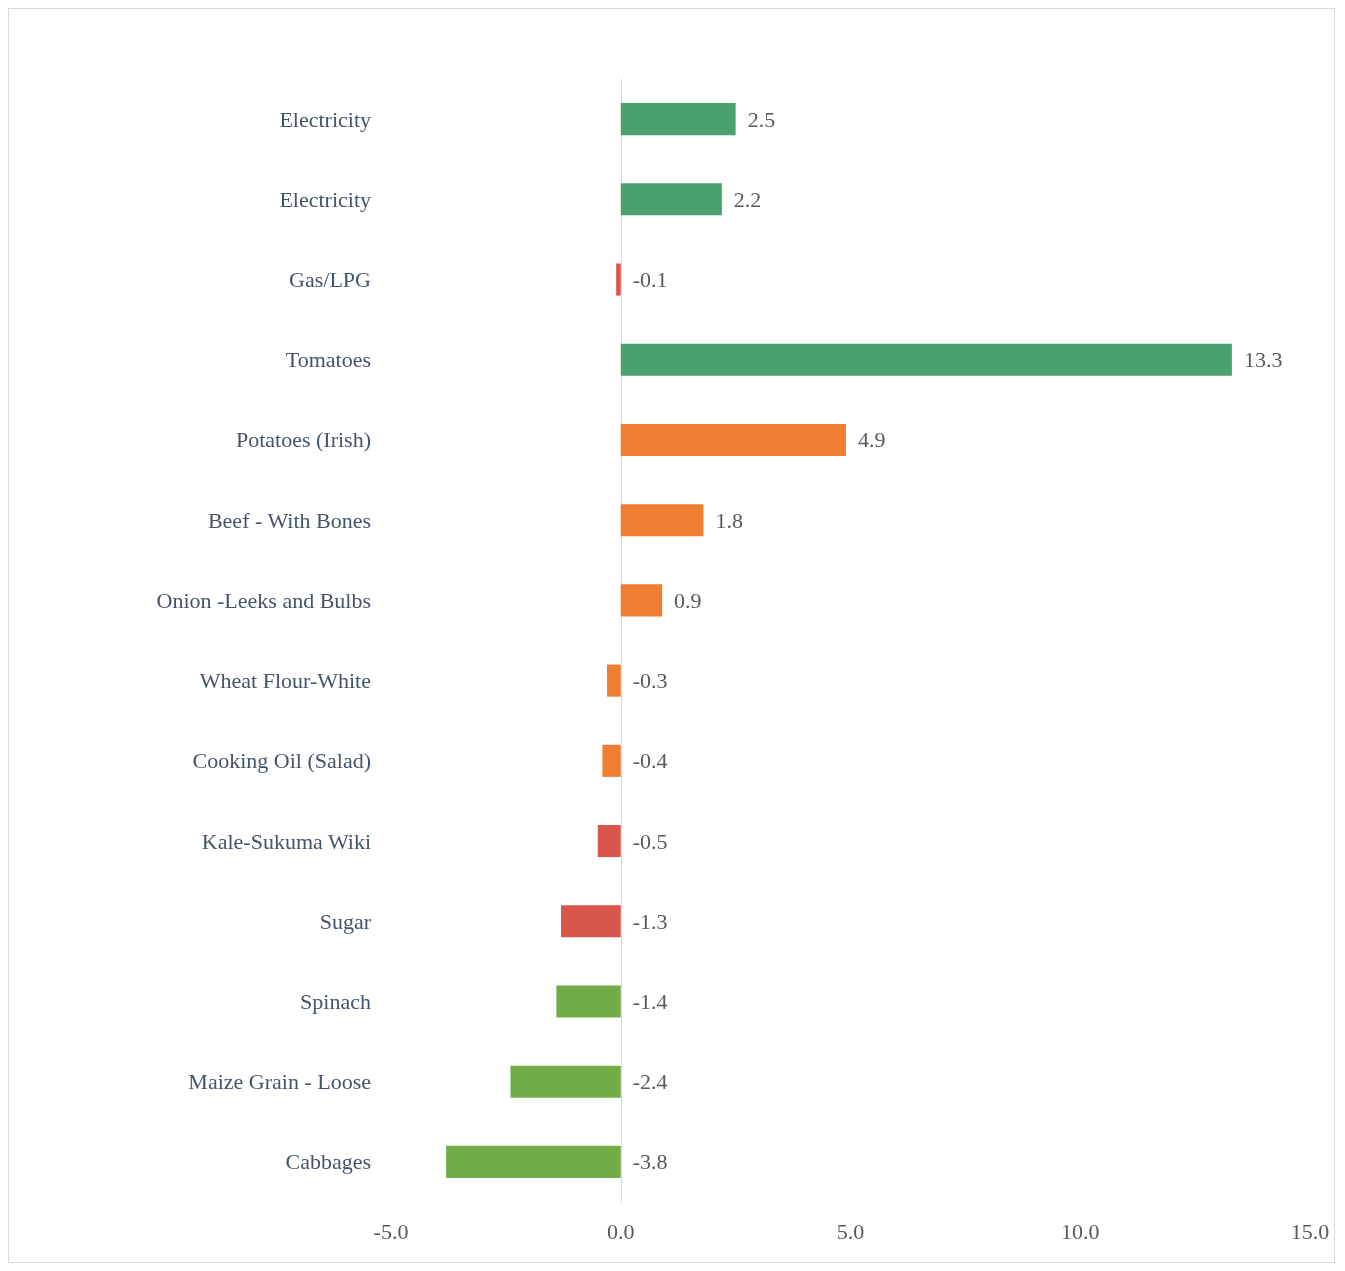 This screenshot has height=1271, width=1345. What do you see at coordinates (289, 520) in the screenshot?
I see `y-tick-label: Beef - With Bones` at bounding box center [289, 520].